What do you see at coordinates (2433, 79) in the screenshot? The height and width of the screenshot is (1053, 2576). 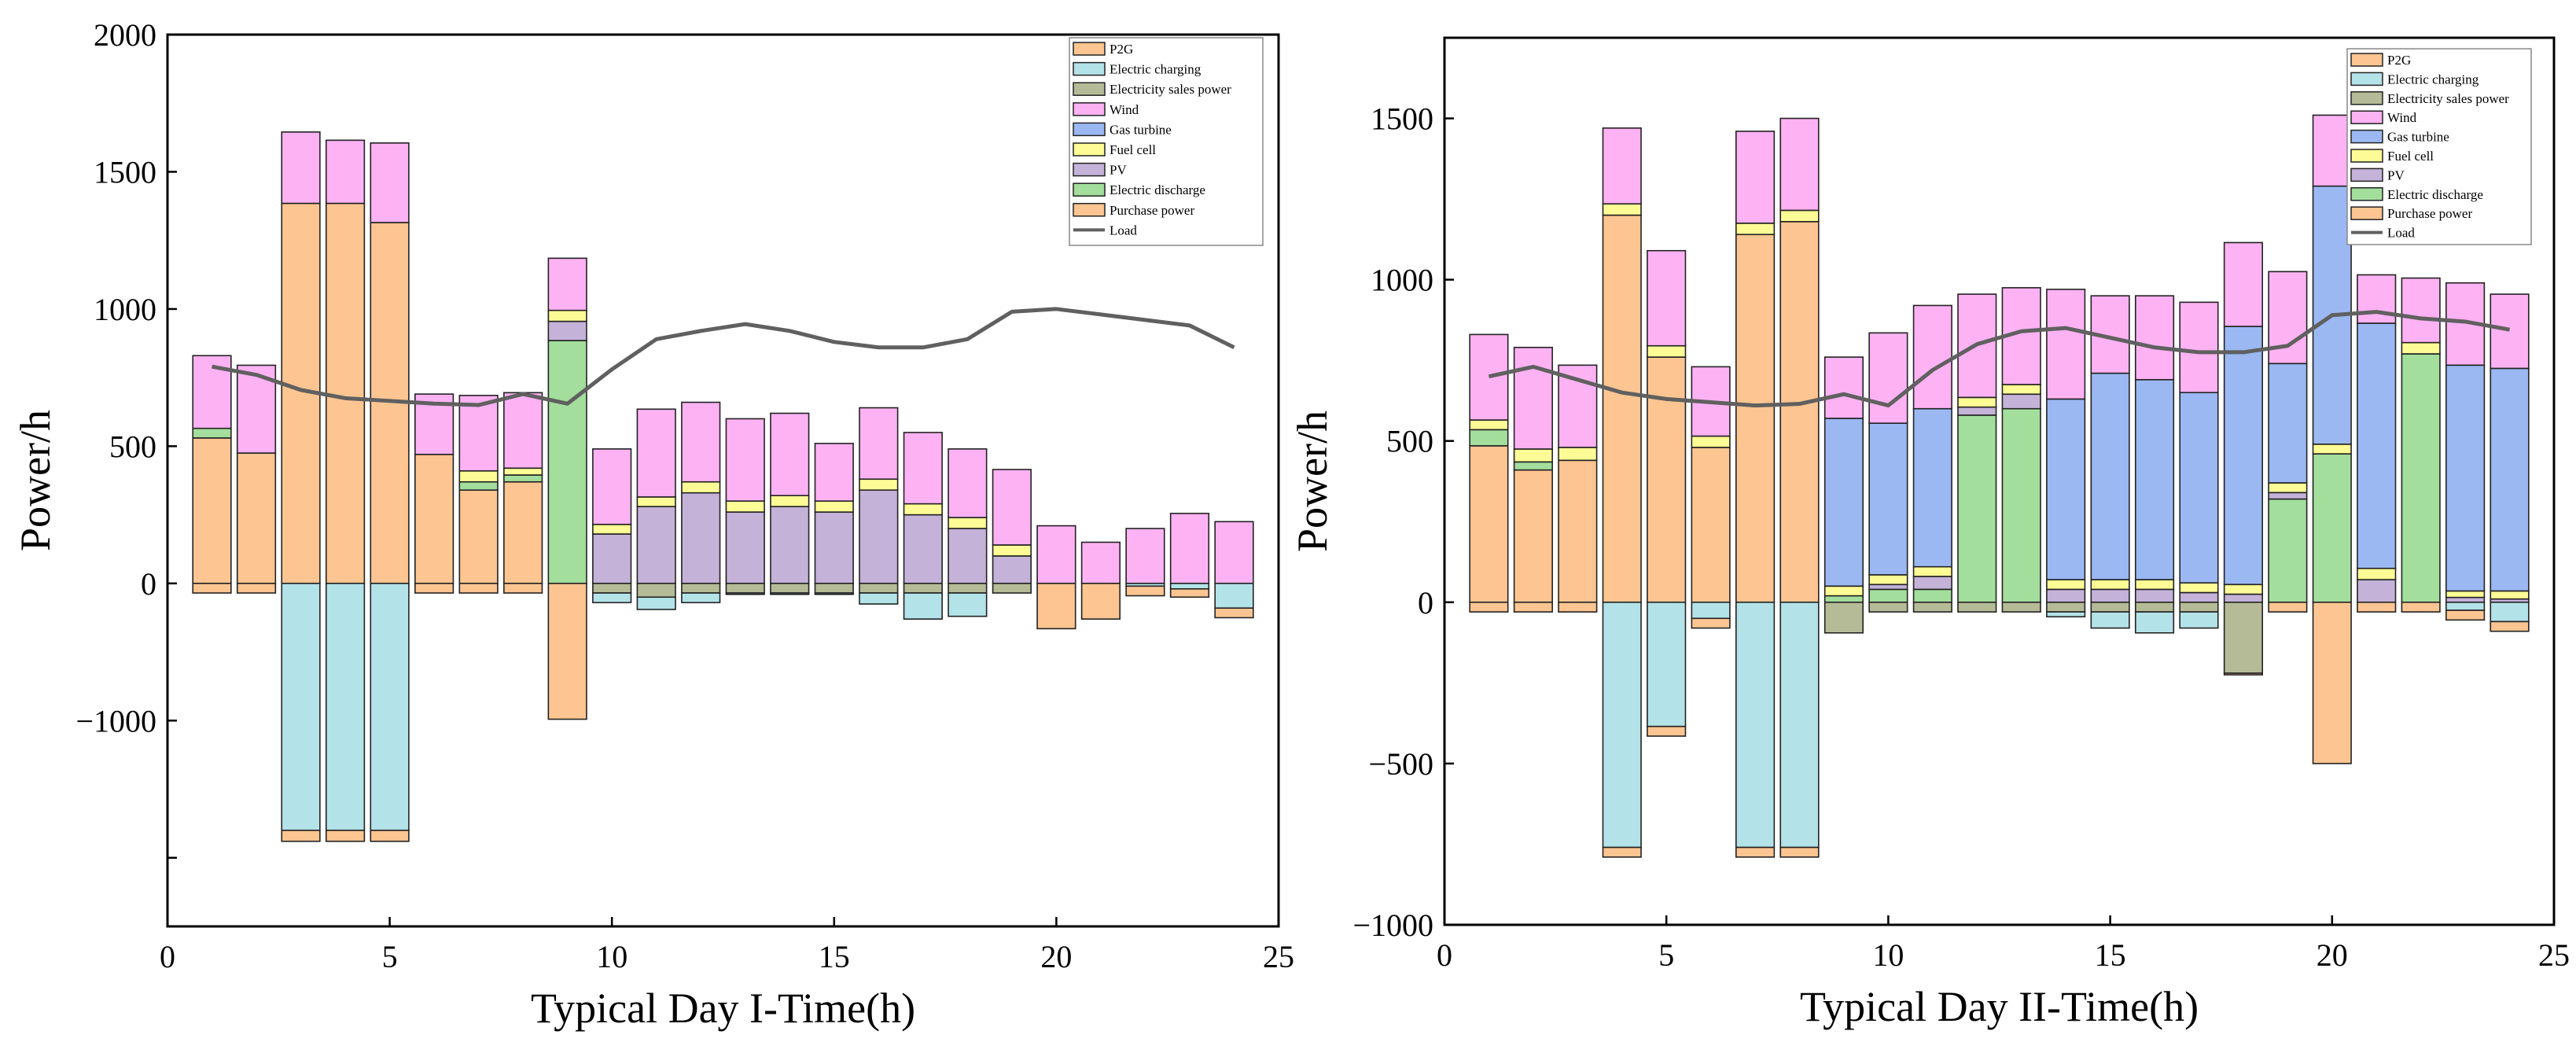 I see `legend-label: Electric charging` at bounding box center [2433, 79].